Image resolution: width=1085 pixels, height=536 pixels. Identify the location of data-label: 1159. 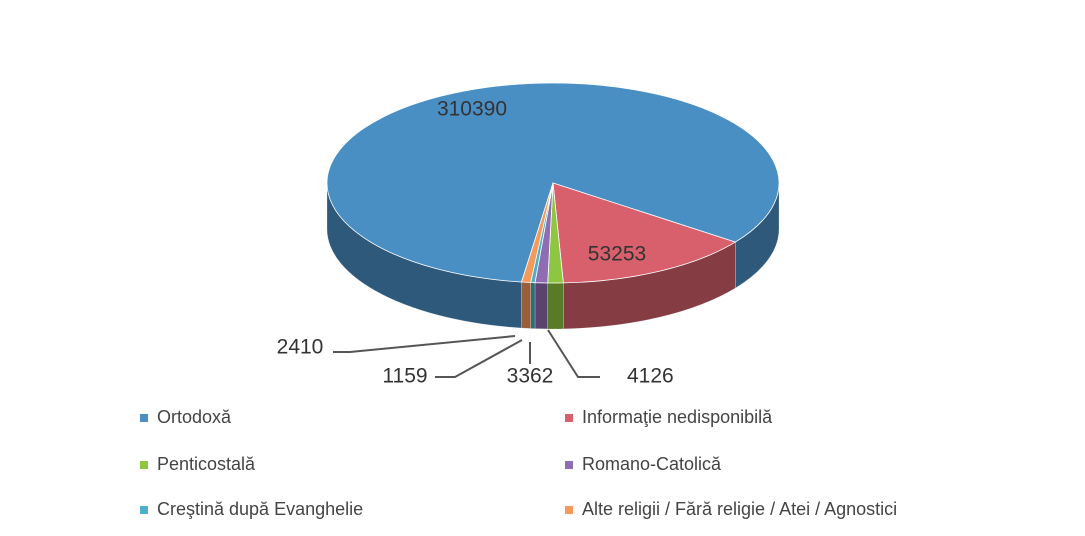
(404, 376).